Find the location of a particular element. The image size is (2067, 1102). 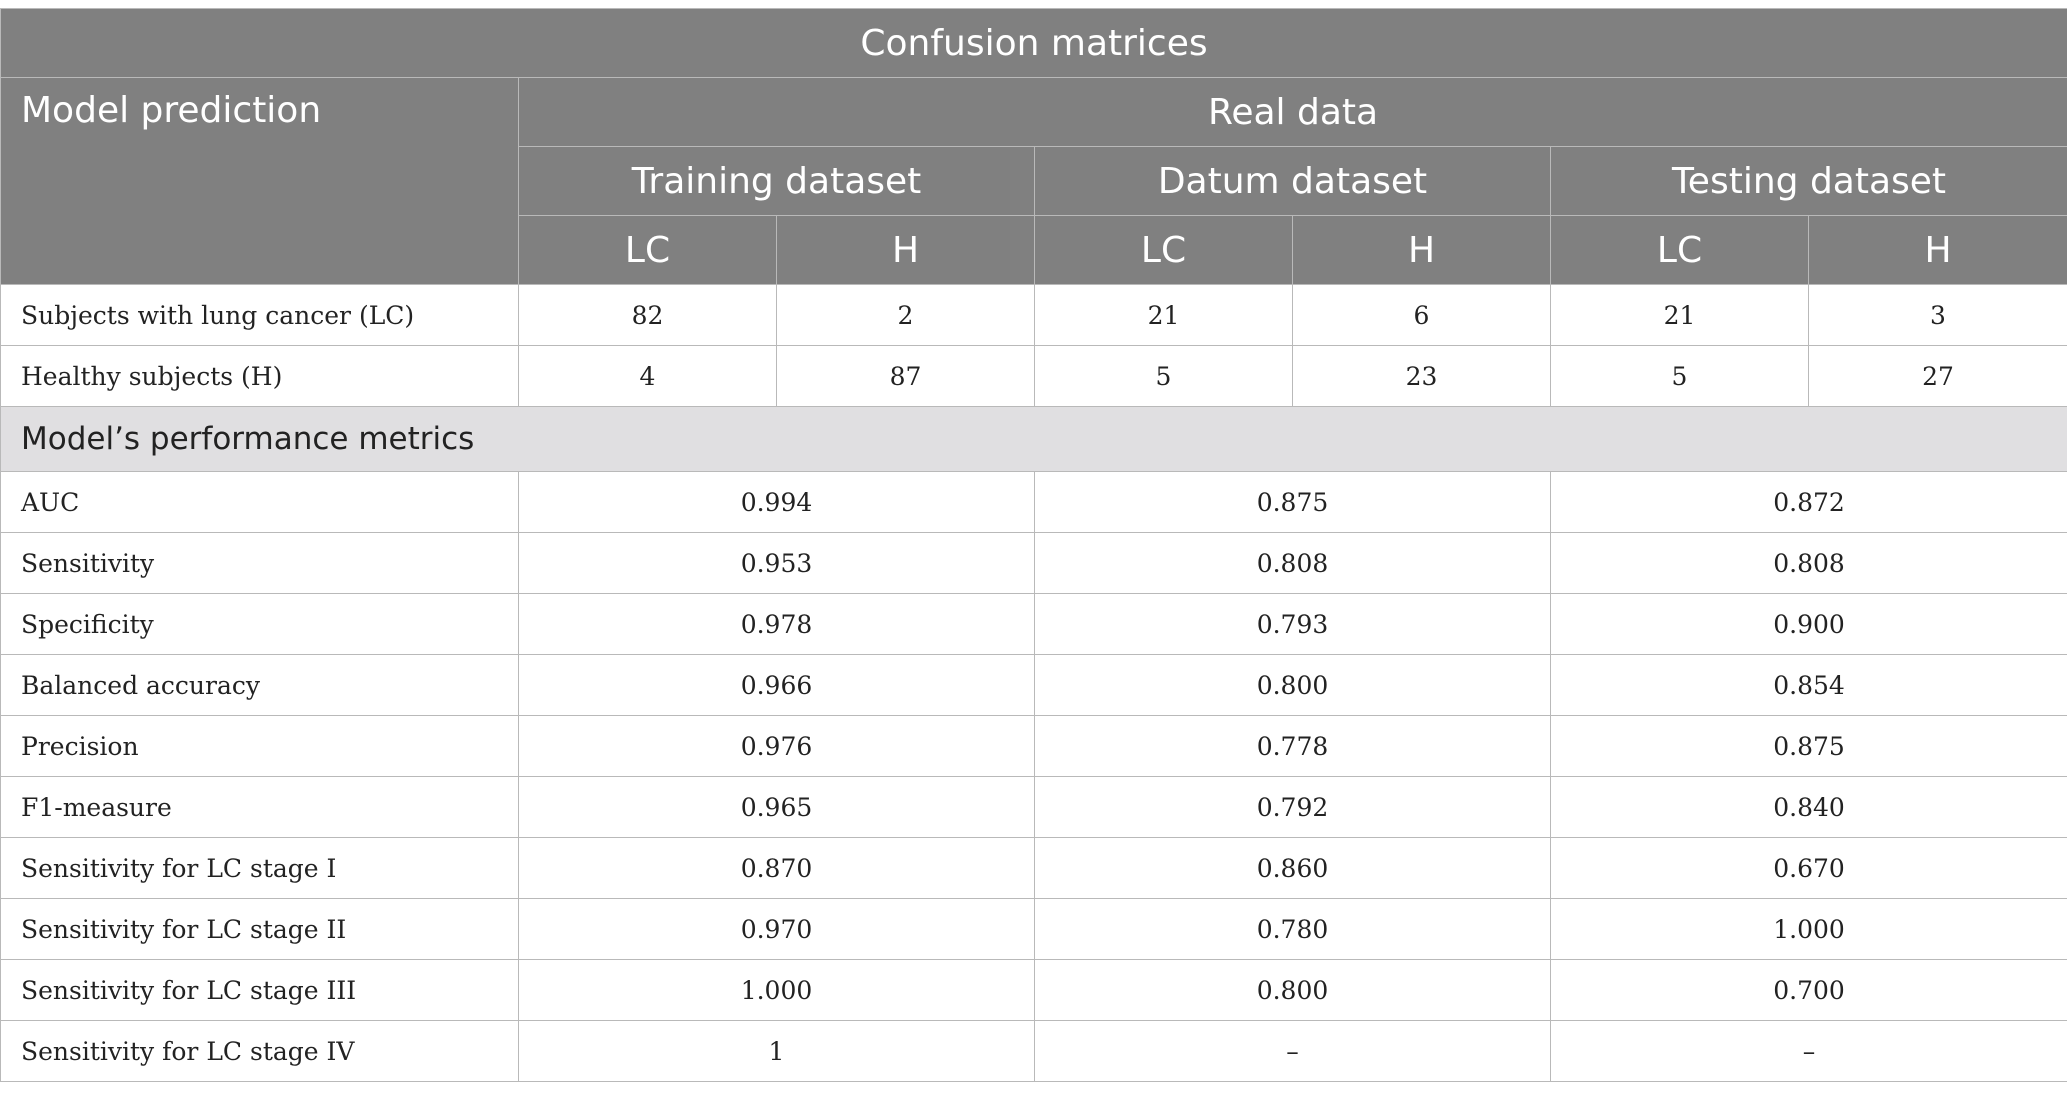

metric-value: 0.700 is located at coordinates (1808, 990).